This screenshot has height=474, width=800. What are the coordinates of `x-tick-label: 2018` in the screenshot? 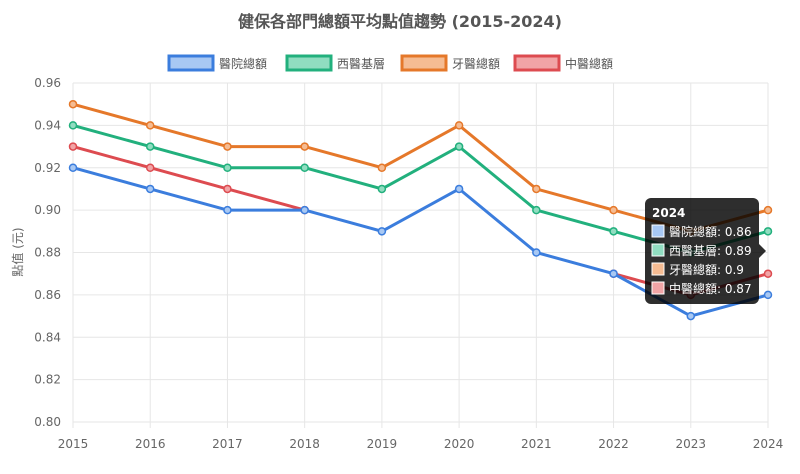 It's located at (304, 444).